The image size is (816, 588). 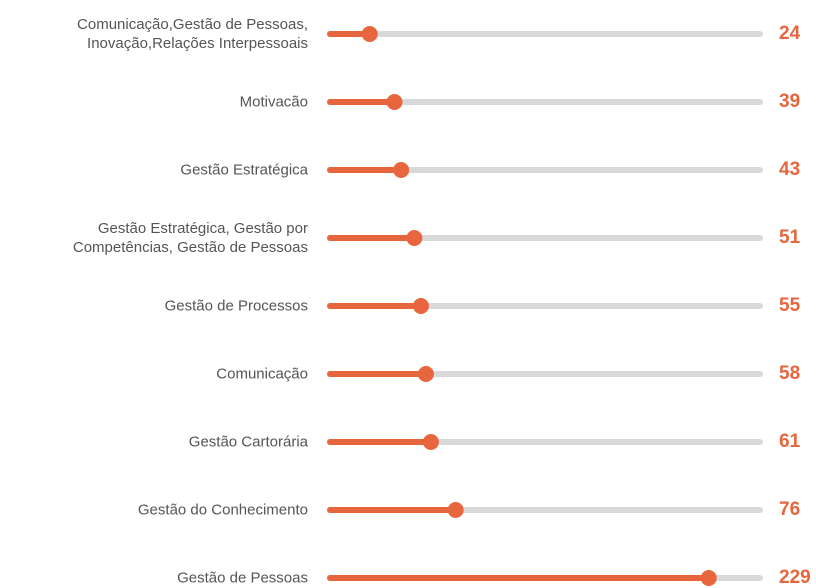 What do you see at coordinates (790, 441) in the screenshot?
I see `value-label: 61` at bounding box center [790, 441].